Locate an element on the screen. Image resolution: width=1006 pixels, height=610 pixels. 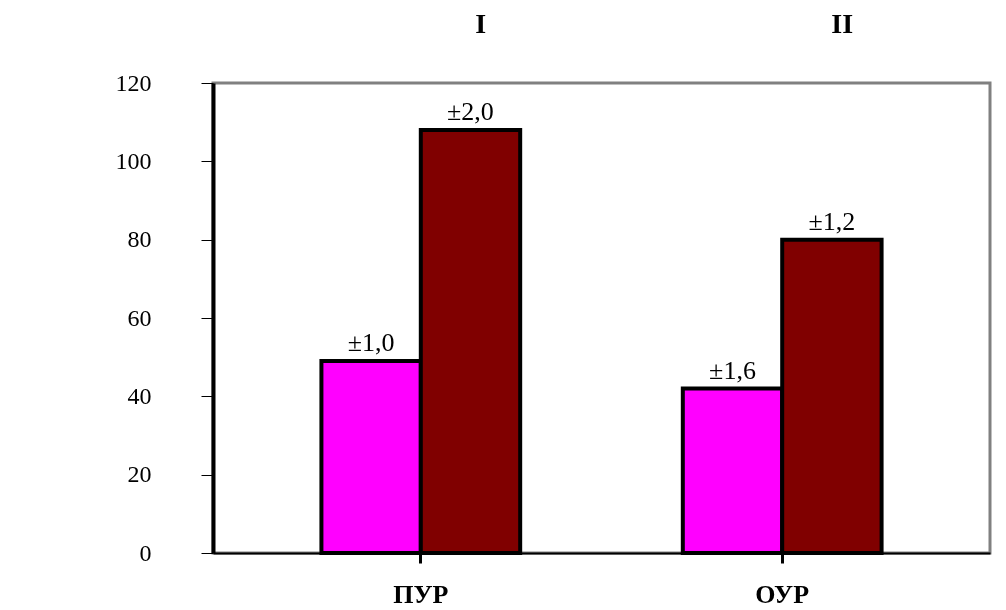
text: II is located at coordinates (842, 23).